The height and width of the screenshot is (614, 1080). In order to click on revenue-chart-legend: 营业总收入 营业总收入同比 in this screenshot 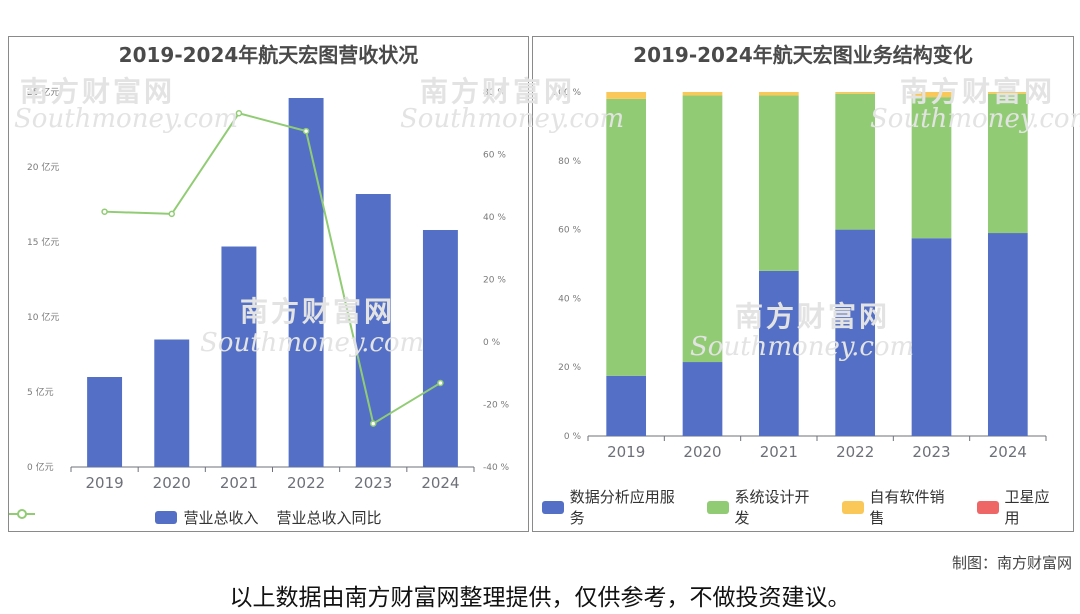, I will do `click(268, 517)`.